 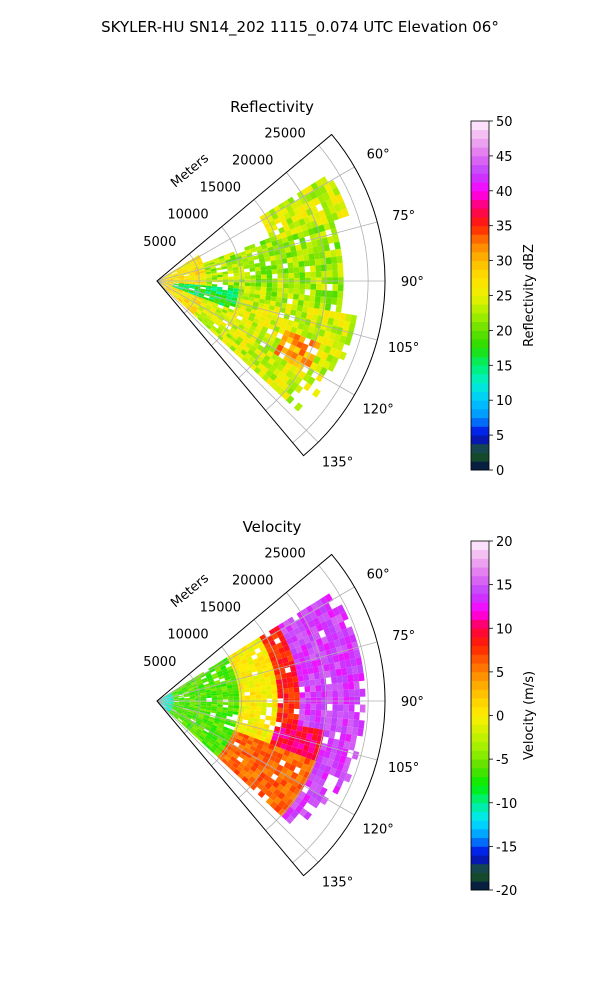 What do you see at coordinates (337, 463) in the screenshot?
I see `azimuth-tick-label: 135°` at bounding box center [337, 463].